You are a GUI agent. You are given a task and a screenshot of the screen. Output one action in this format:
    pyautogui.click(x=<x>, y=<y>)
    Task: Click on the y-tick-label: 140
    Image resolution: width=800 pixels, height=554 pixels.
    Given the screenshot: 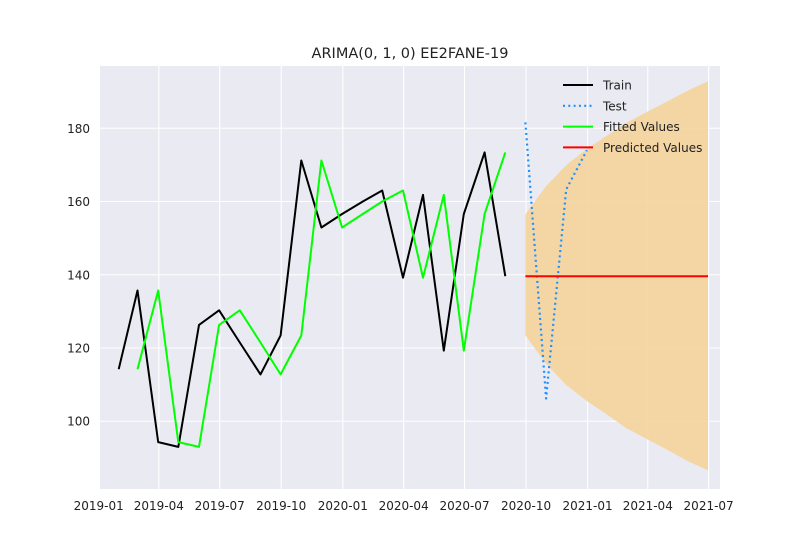 What is the action you would take?
    pyautogui.click(x=78, y=275)
    